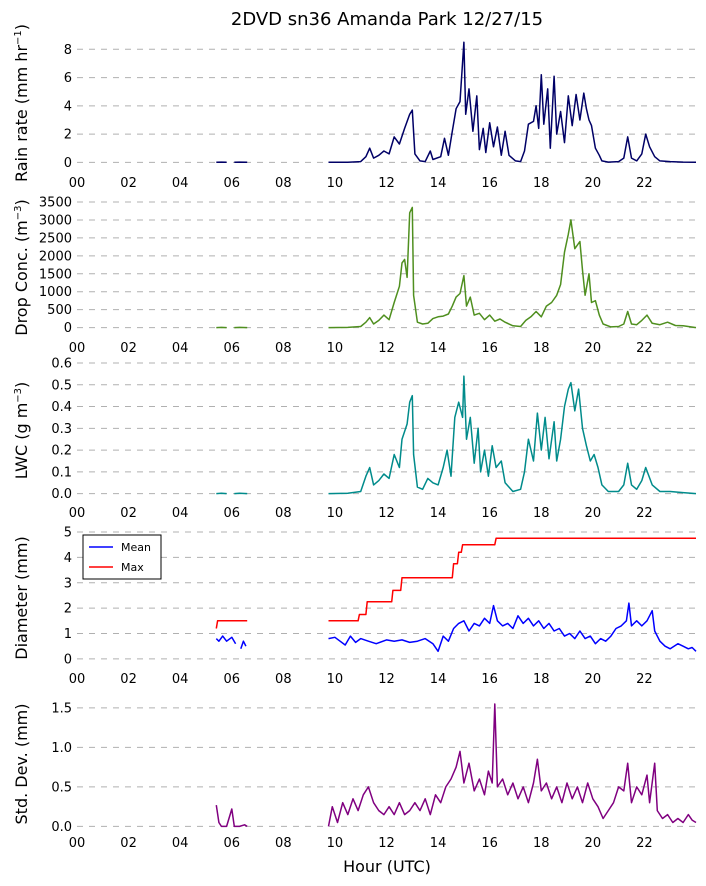  What do you see at coordinates (61, 708) in the screenshot?
I see `y-tick-label: 1.5` at bounding box center [61, 708].